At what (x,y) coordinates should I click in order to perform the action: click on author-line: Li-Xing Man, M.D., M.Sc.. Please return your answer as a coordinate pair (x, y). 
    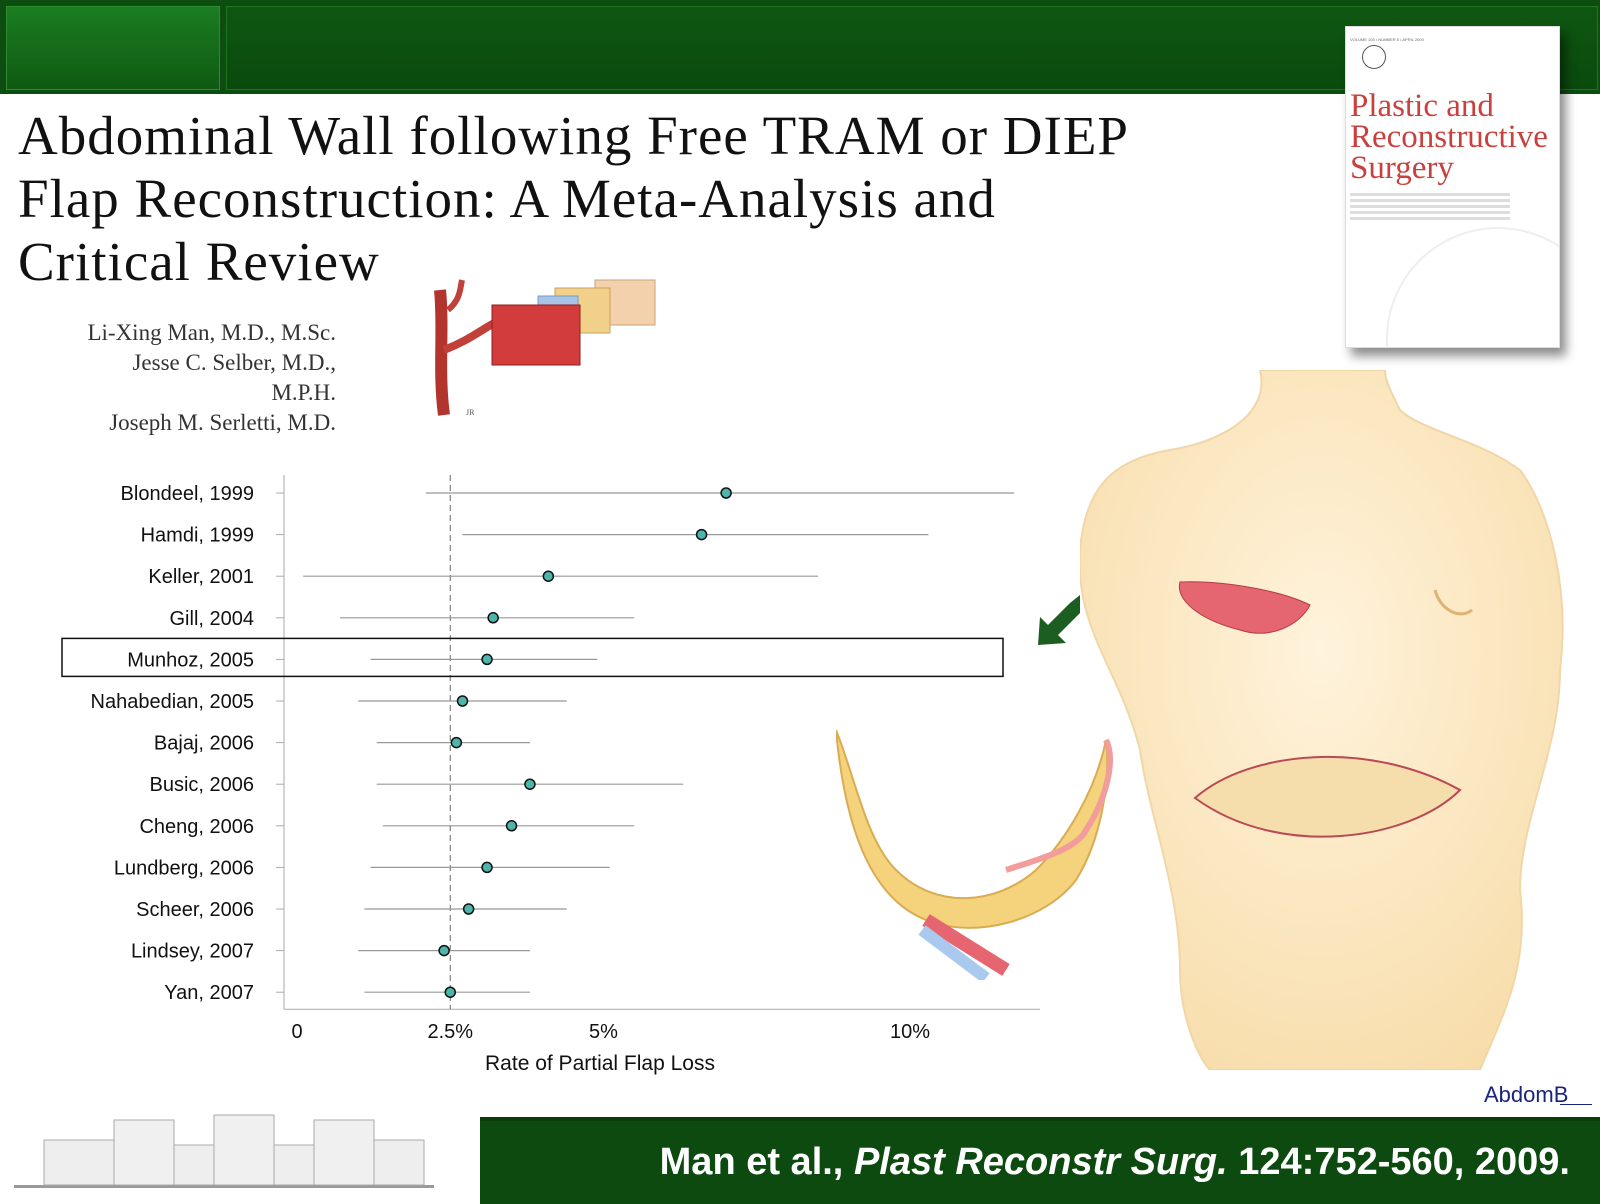
    Looking at the image, I should click on (211, 332).